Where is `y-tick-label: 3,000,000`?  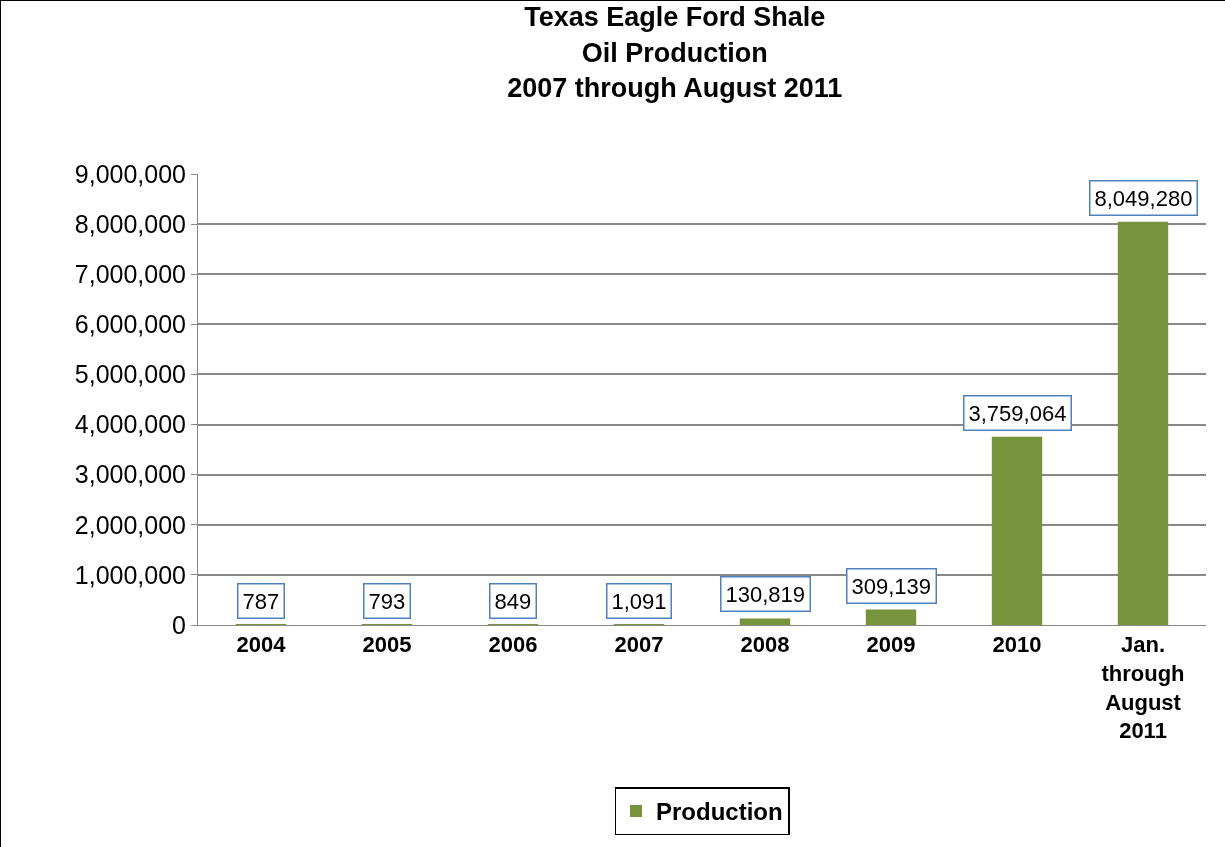
y-tick-label: 3,000,000 is located at coordinates (130, 474).